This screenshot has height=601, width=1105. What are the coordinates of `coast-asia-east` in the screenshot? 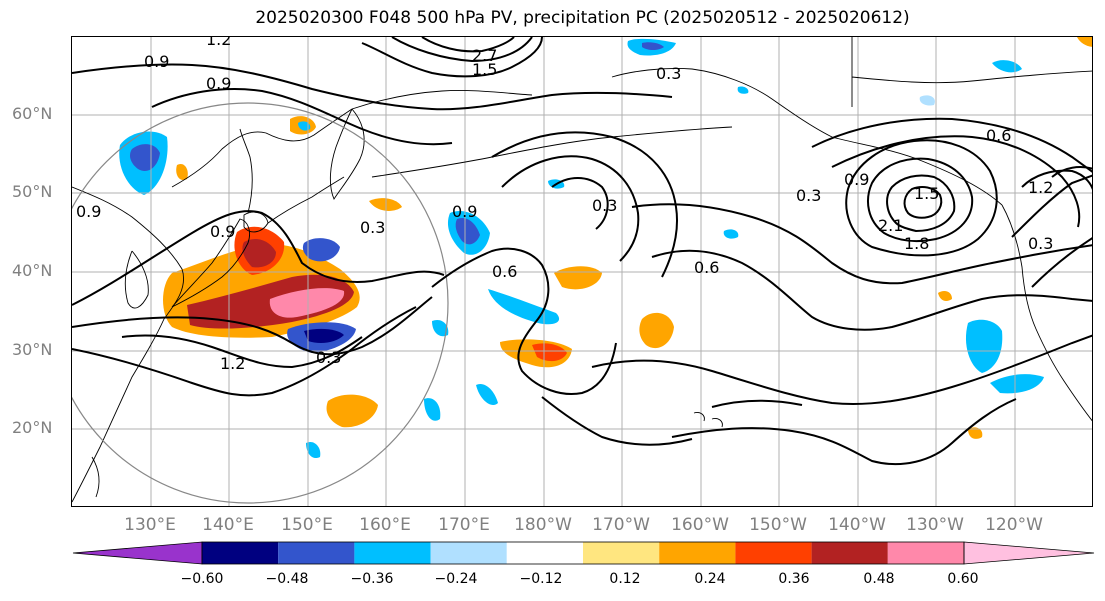 It's located at (128, 344).